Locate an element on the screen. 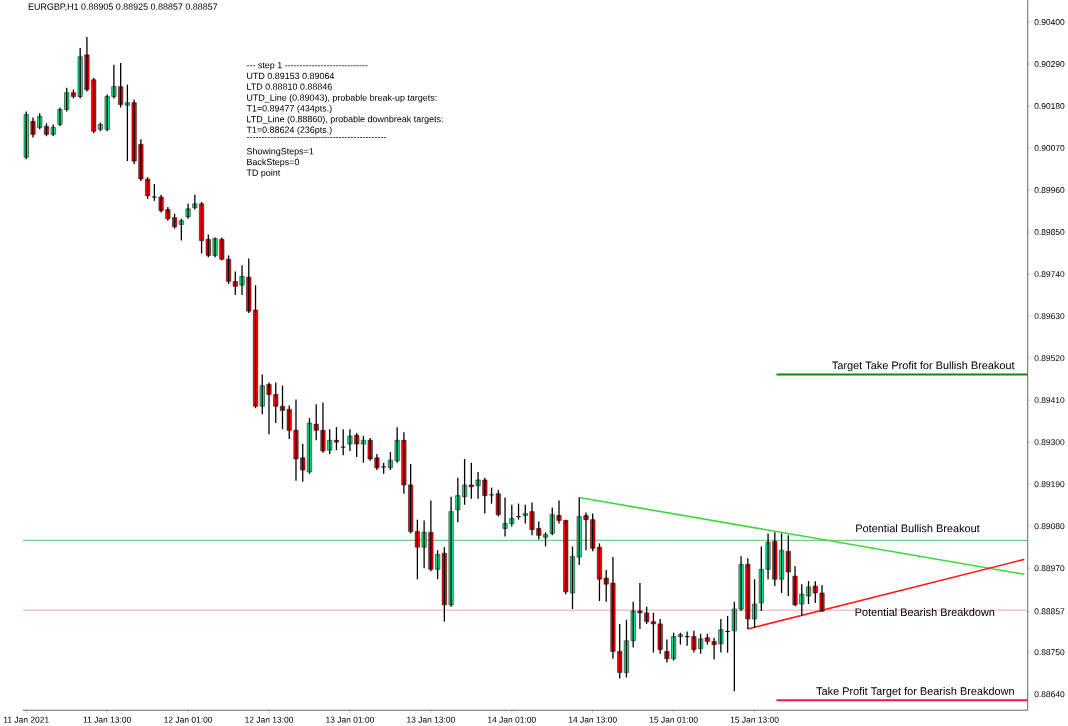 The height and width of the screenshot is (726, 1068). y-tick-label: 0.90180 is located at coordinates (1049, 106).